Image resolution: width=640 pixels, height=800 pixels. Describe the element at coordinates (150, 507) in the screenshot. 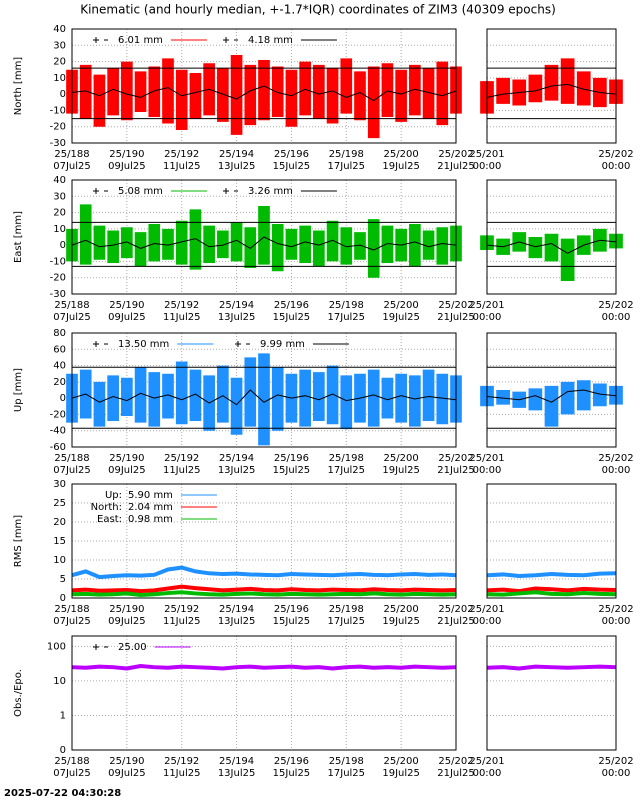

I see `legend-stat: 2.04 mm` at that location.